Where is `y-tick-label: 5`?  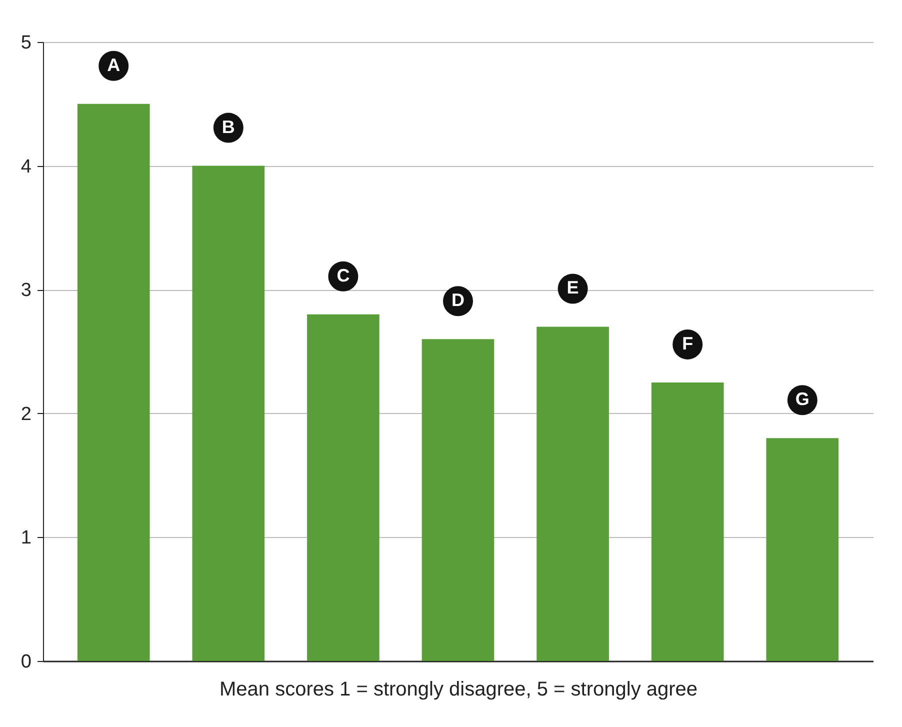 y-tick-label: 5 is located at coordinates (26, 43).